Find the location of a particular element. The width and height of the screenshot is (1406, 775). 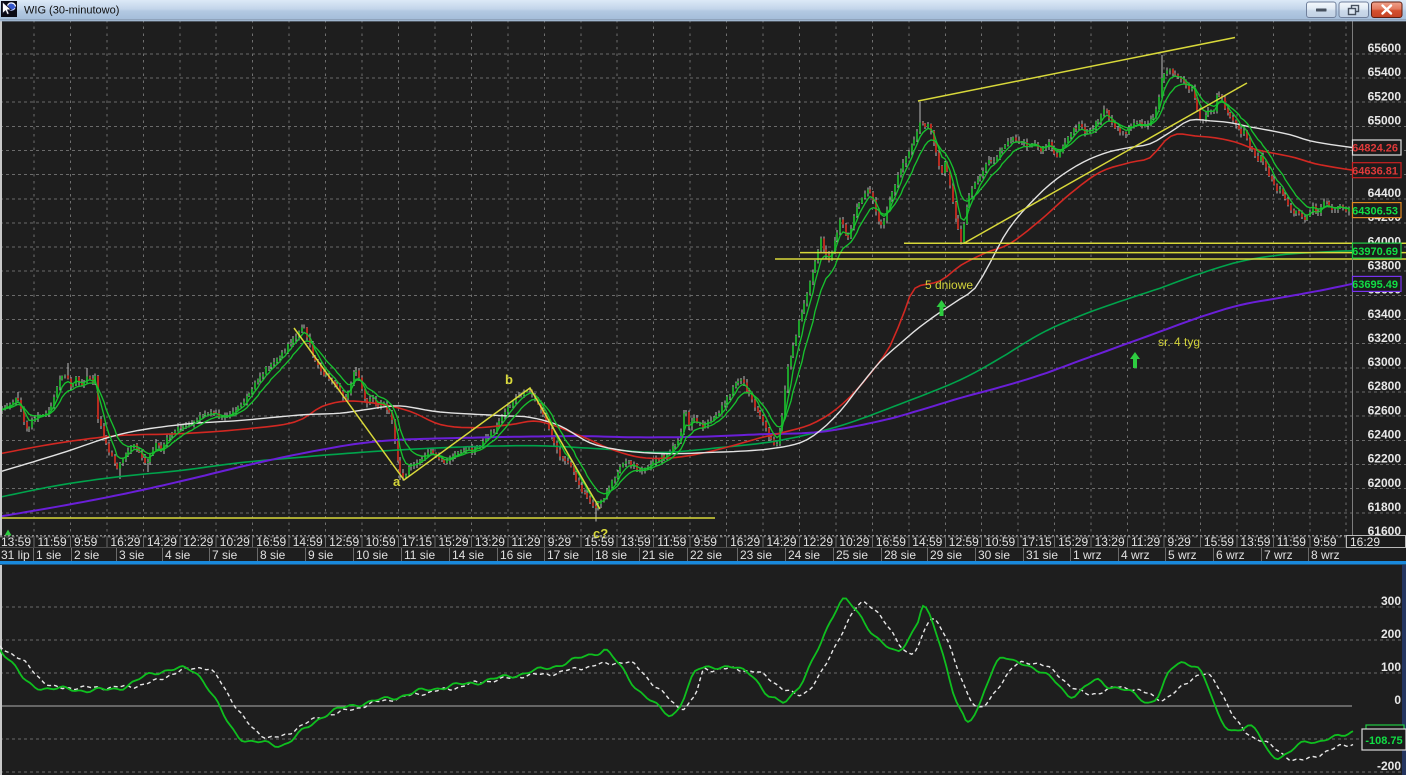

svg-text: 62400 is located at coordinates (1385, 435).